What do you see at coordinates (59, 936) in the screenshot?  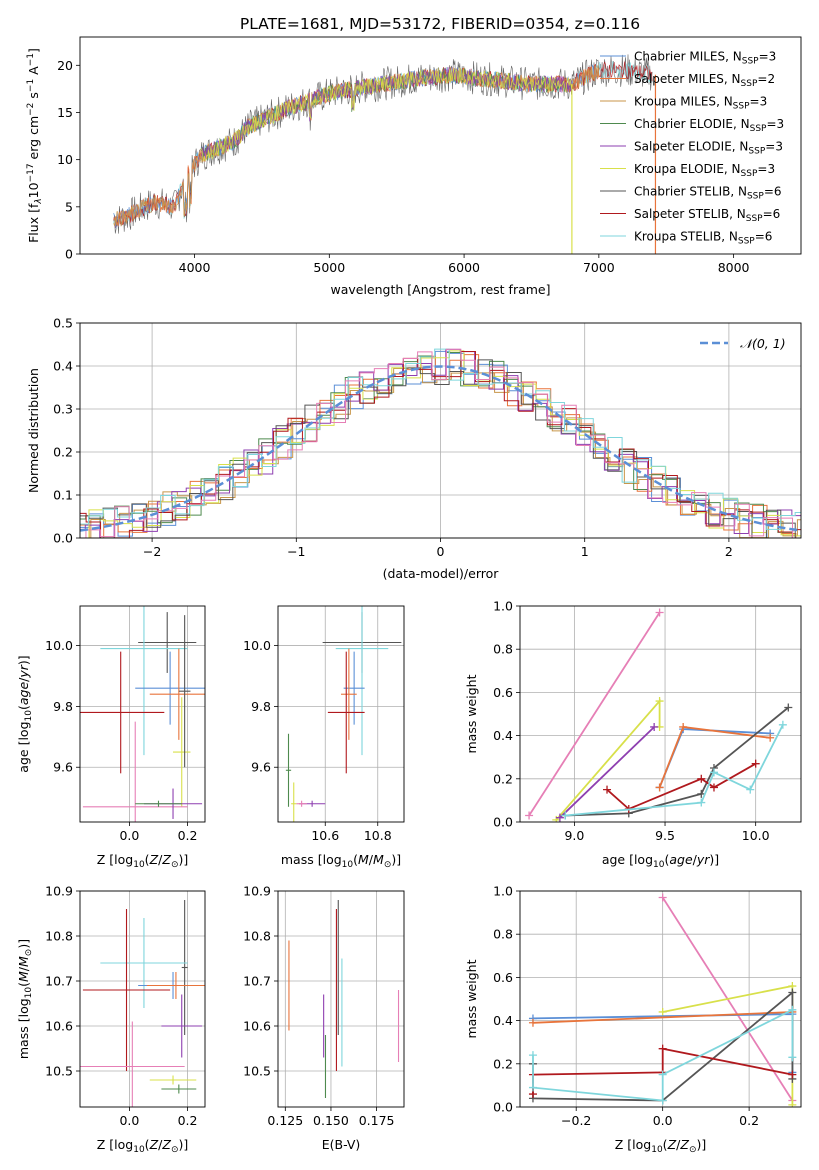 I see `y-tick-label: 10.8` at bounding box center [59, 936].